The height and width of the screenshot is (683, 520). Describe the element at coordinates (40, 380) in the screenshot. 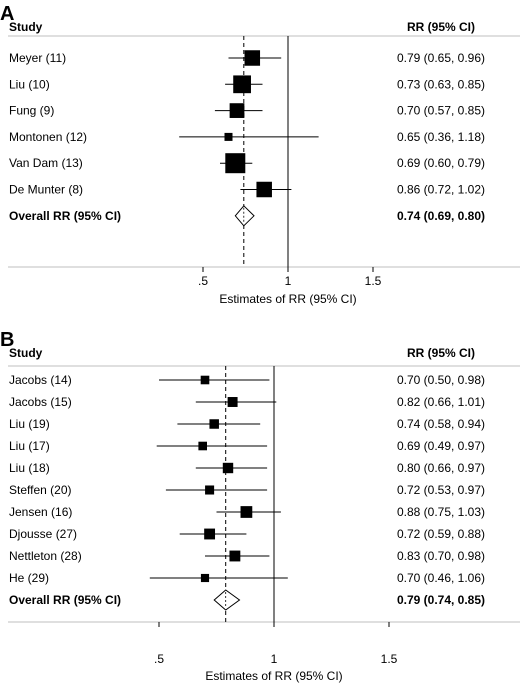

I see `panel-b-study-name: Jacobs (14)` at that location.